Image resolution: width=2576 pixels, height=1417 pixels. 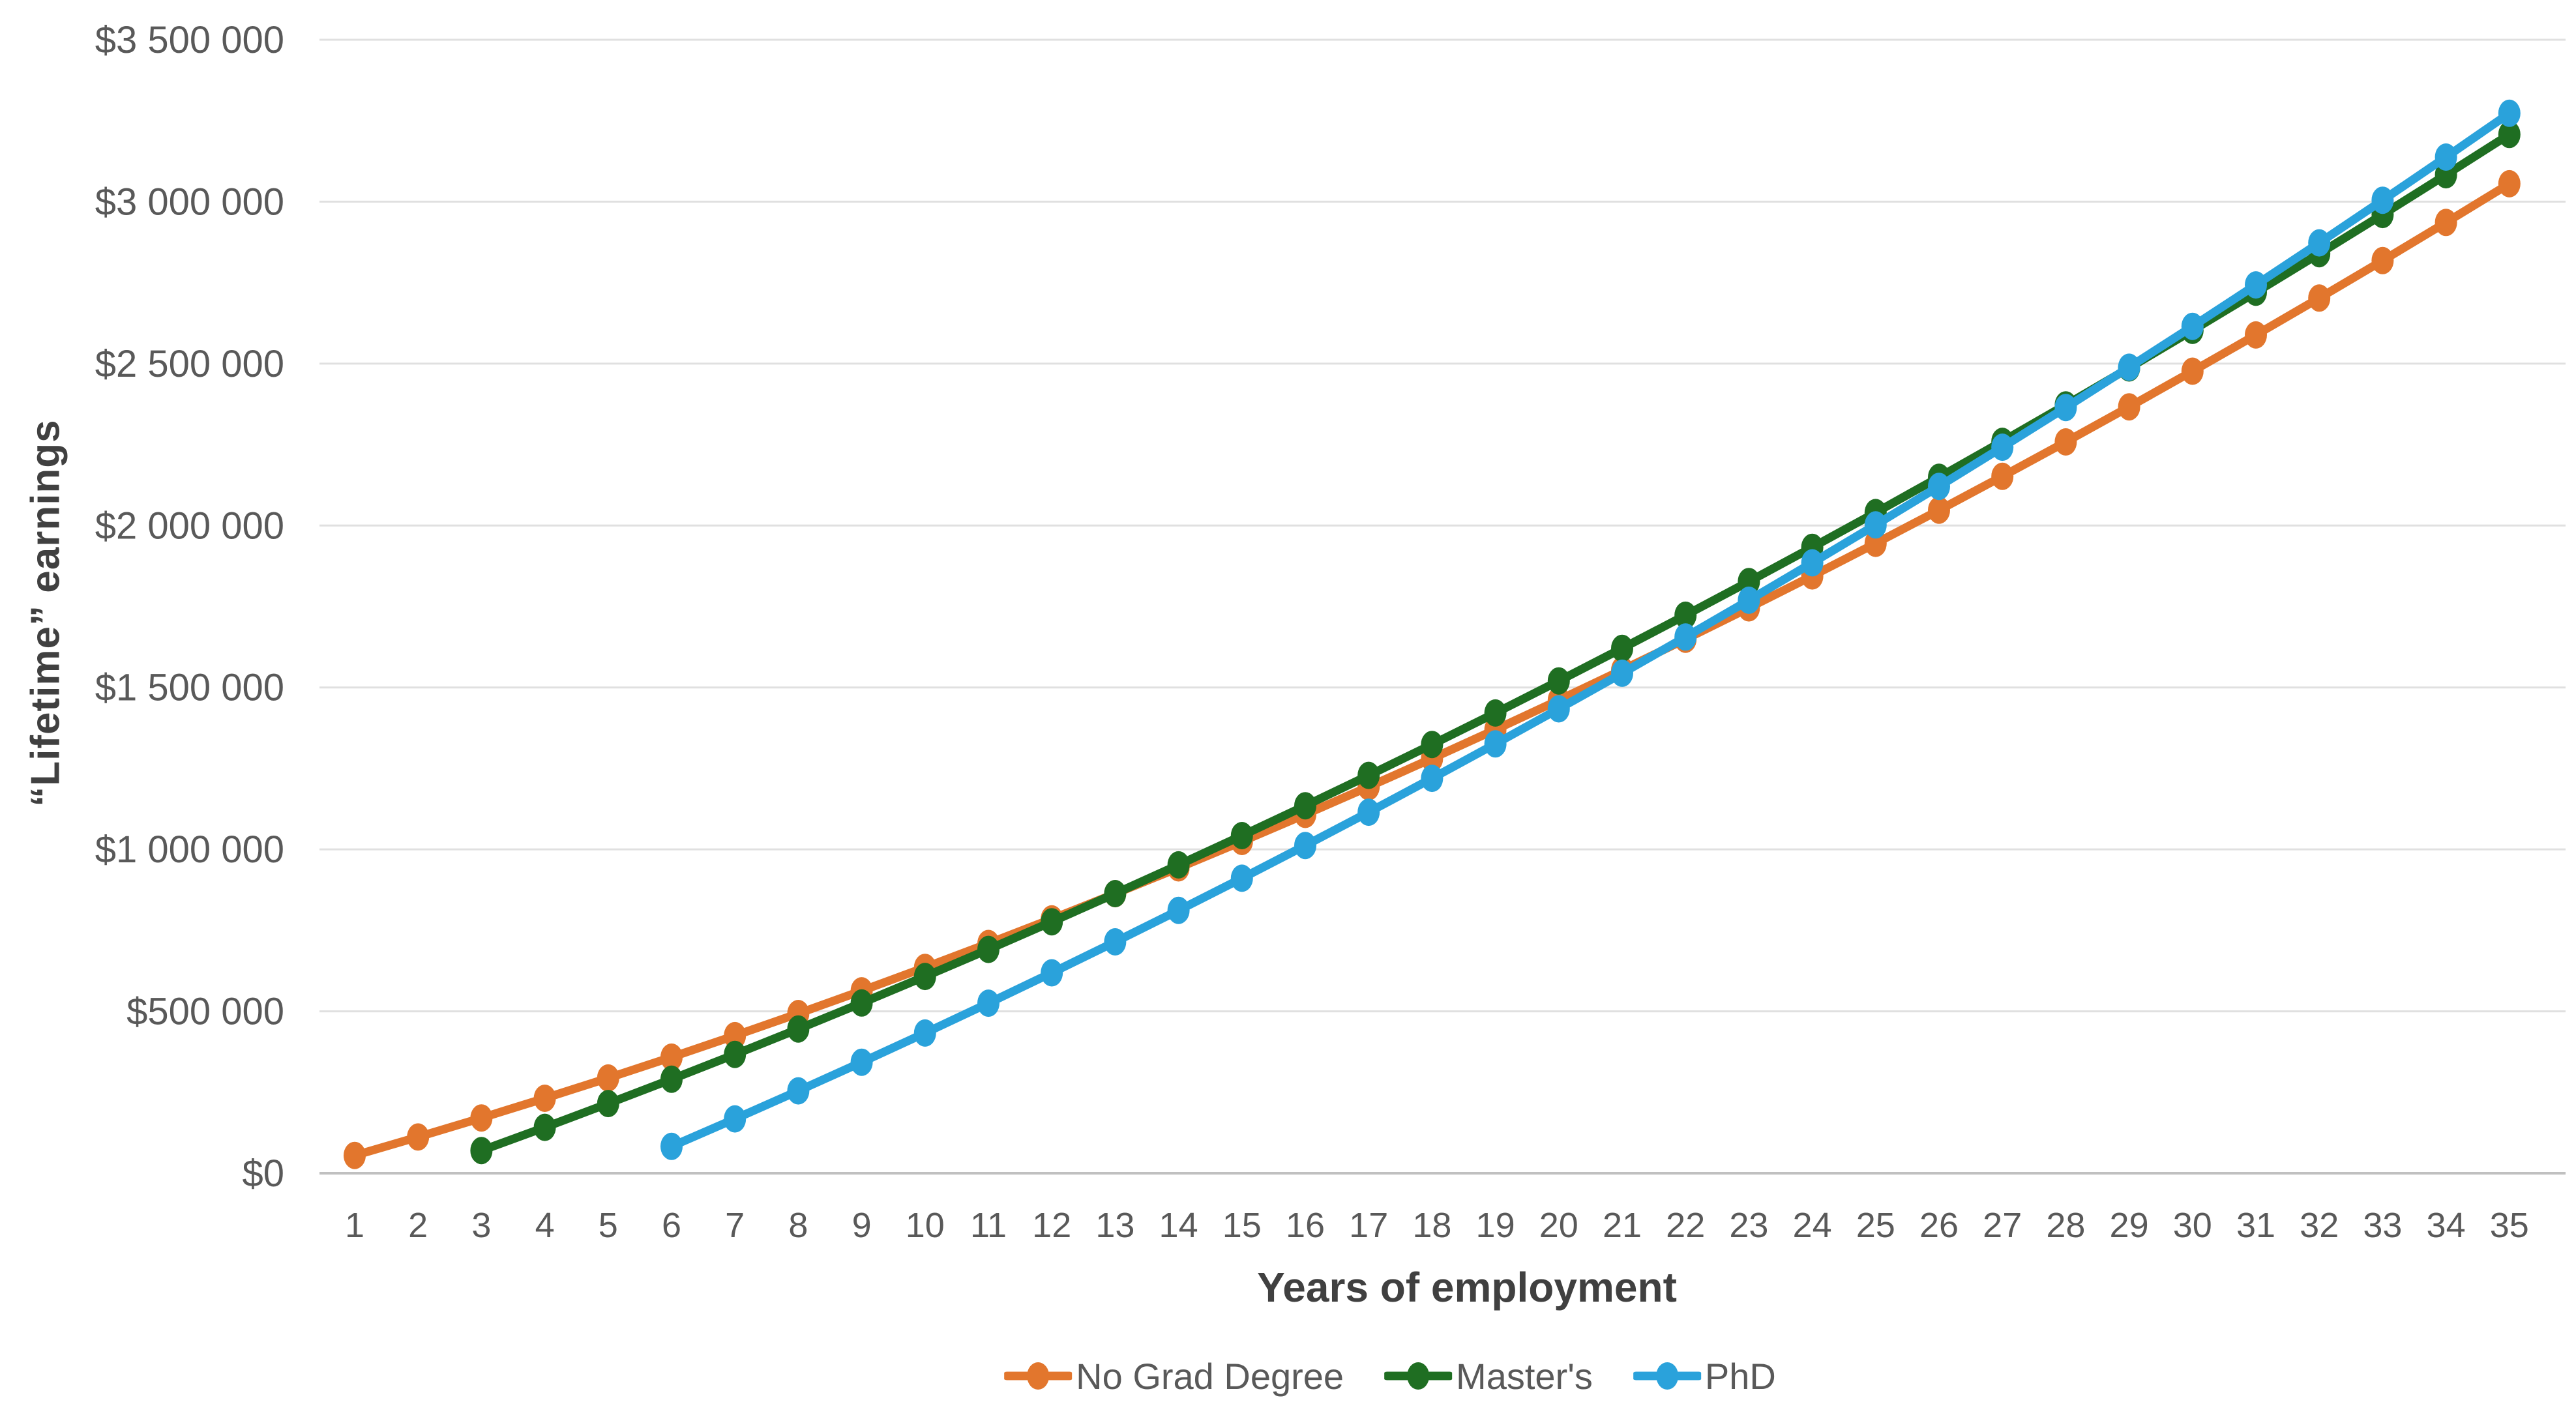 What do you see at coordinates (189, 525) in the screenshot?
I see `y-tick-label: $2 000 000` at bounding box center [189, 525].